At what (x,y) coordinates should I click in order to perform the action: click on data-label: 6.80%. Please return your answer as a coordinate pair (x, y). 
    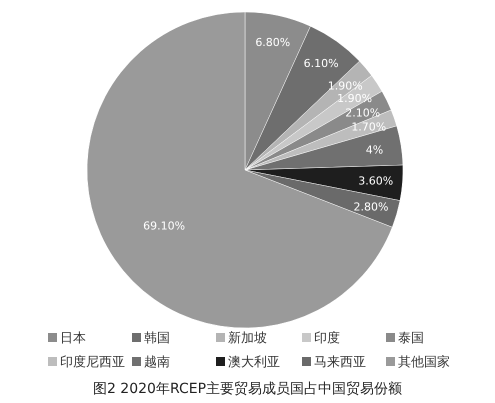
    Looking at the image, I should click on (272, 42).